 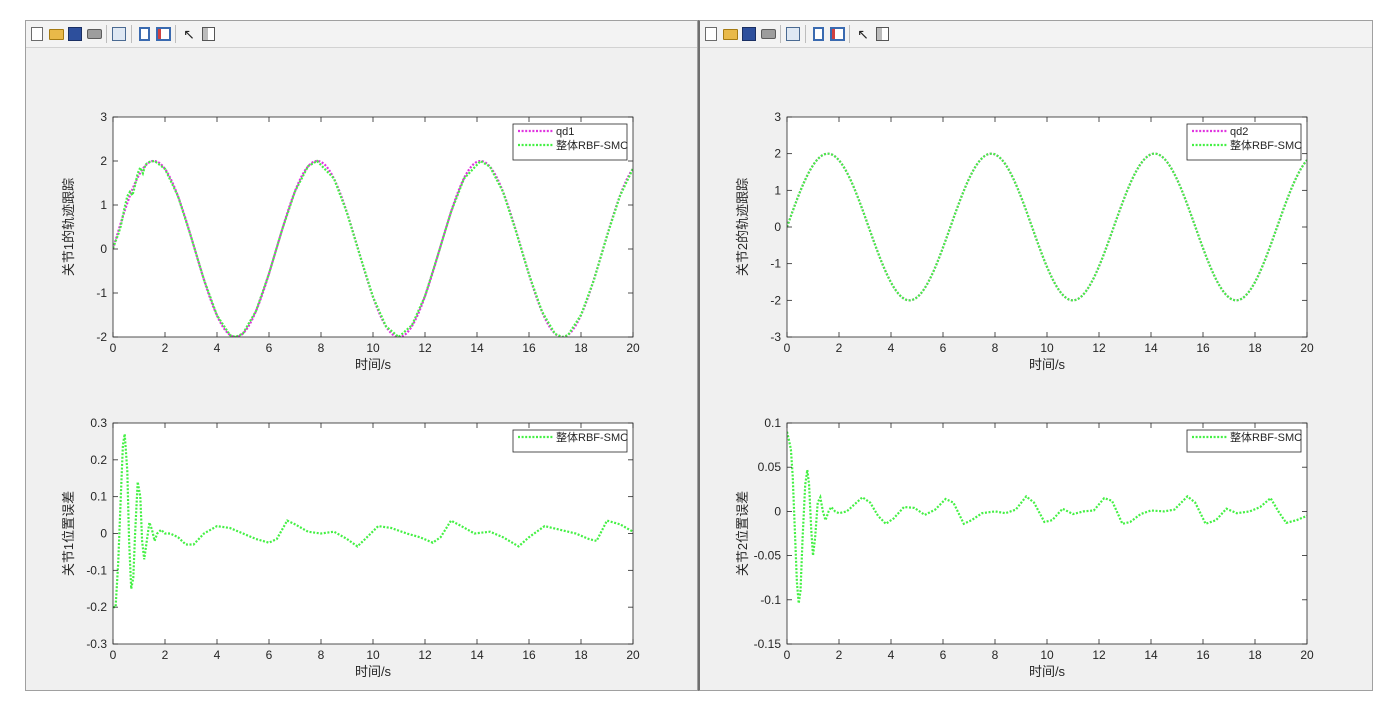 What do you see at coordinates (768, 556) in the screenshot?
I see `y-tick-label: -0.05` at bounding box center [768, 556].